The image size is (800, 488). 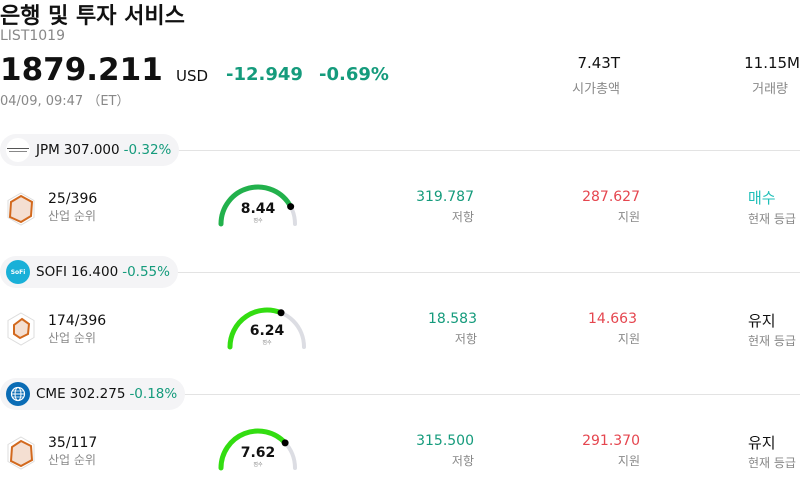 What do you see at coordinates (267, 331) in the screenshot?
I see `score-value: 6.24` at bounding box center [267, 331].